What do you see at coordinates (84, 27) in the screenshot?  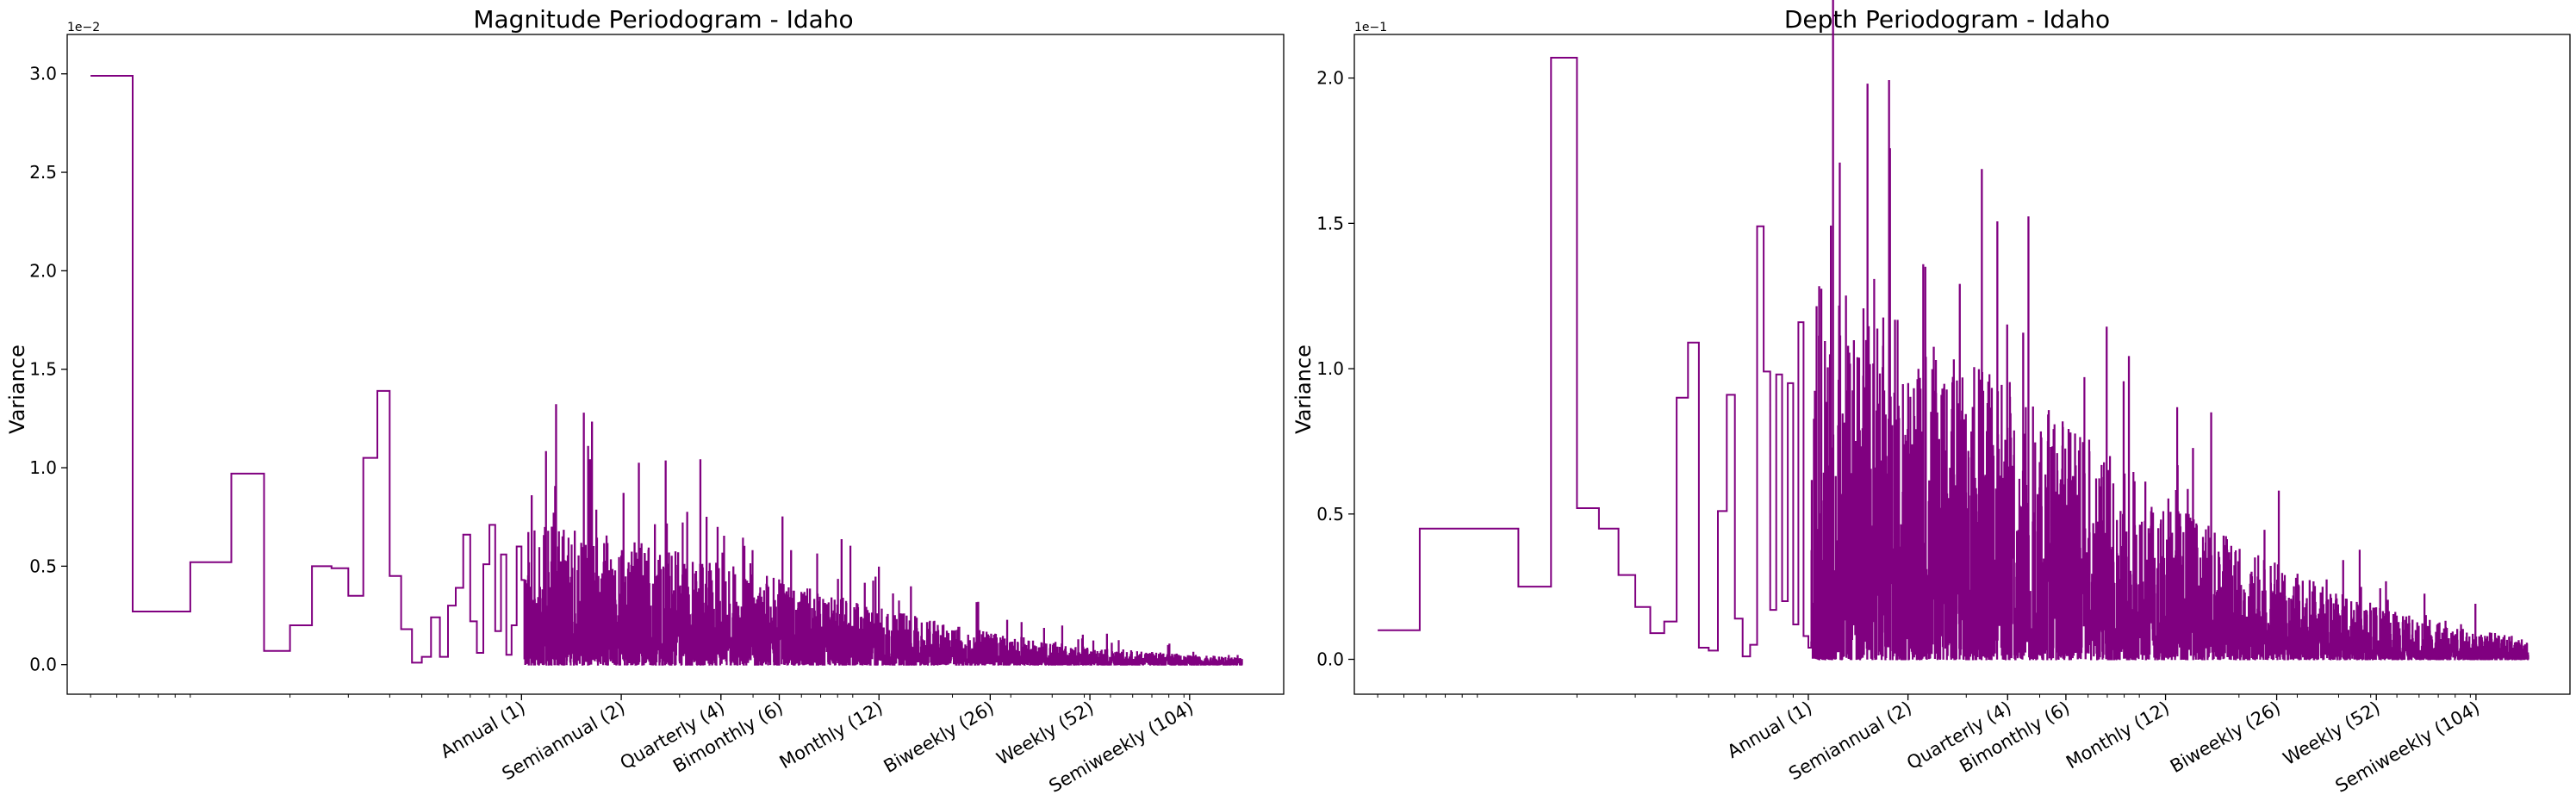 I see `y-offset-label: 1e−2` at bounding box center [84, 27].